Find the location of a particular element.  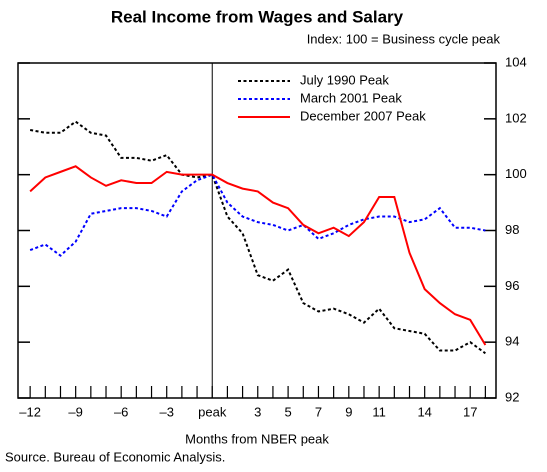

y-tick-label: 92 is located at coordinates (512, 396).